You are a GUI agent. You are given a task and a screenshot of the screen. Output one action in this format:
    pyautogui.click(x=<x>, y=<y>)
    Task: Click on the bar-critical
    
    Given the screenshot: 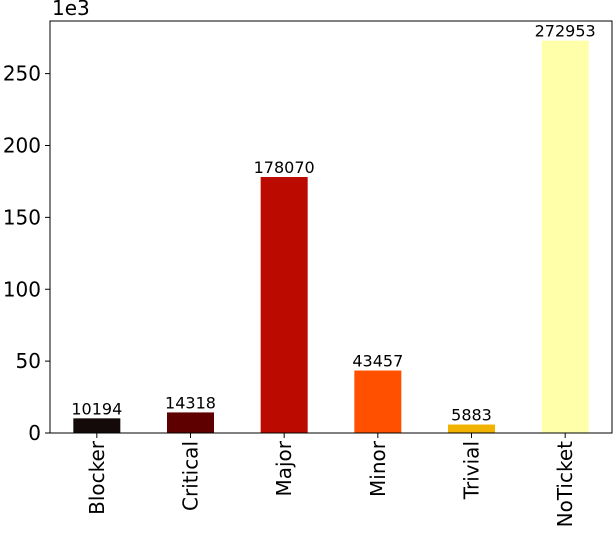 What is the action you would take?
    pyautogui.click(x=190, y=422)
    